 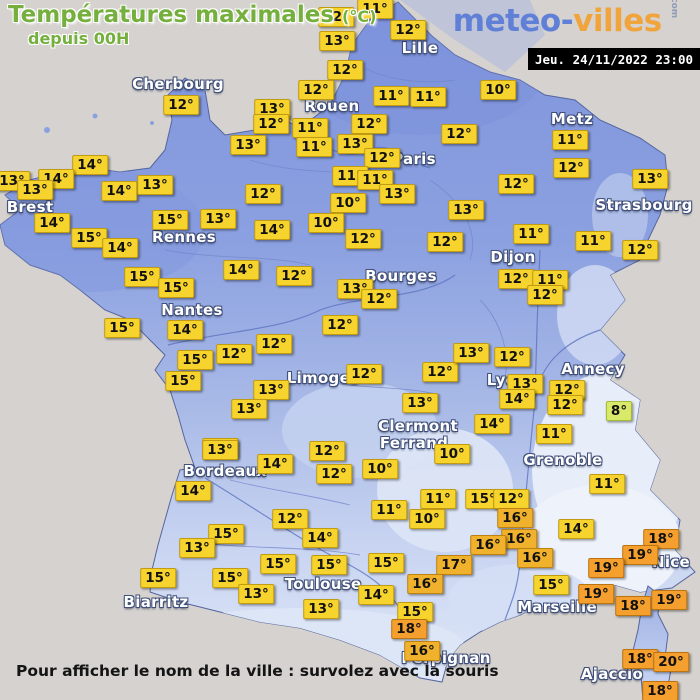 I want to click on temp-badge: 8°, so click(x=619, y=411).